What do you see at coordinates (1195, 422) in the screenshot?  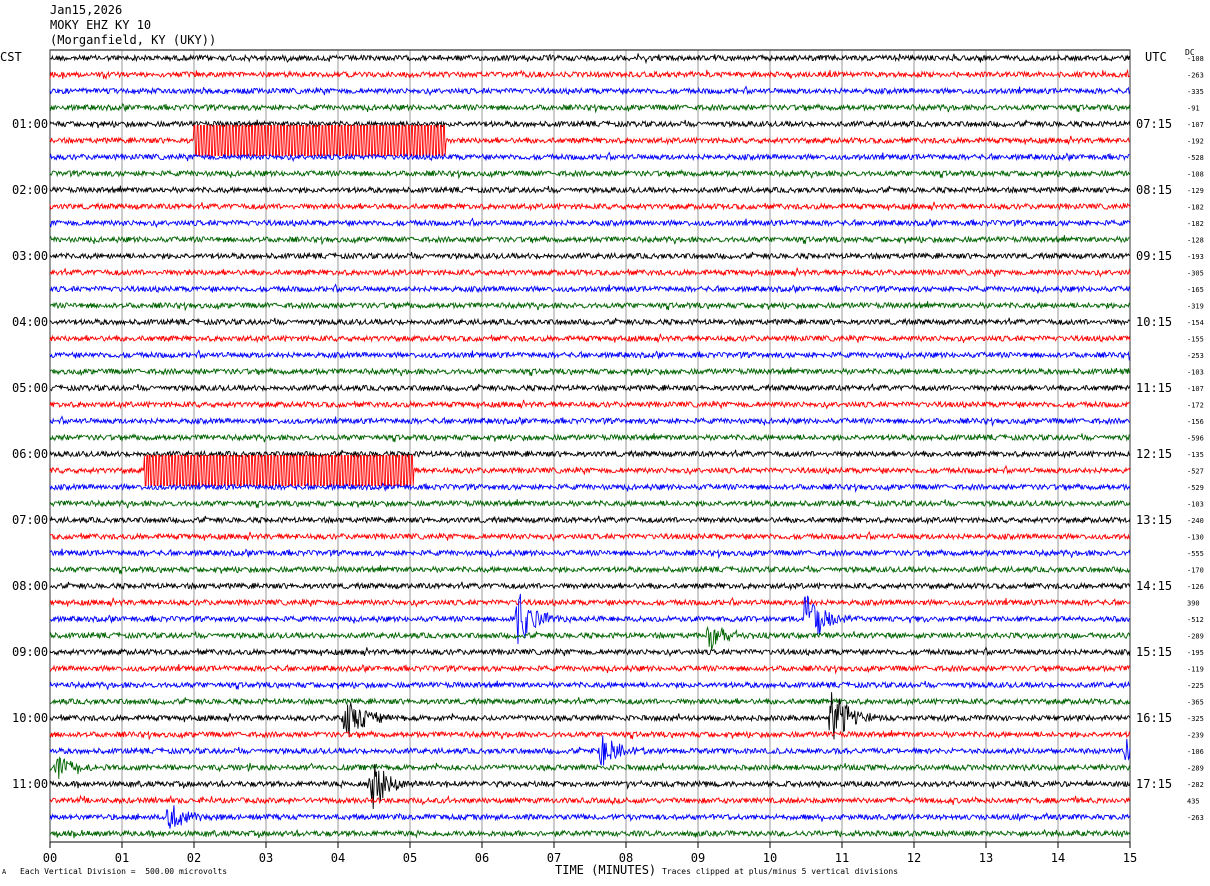 I see `dc-offset-22: -156` at bounding box center [1195, 422].